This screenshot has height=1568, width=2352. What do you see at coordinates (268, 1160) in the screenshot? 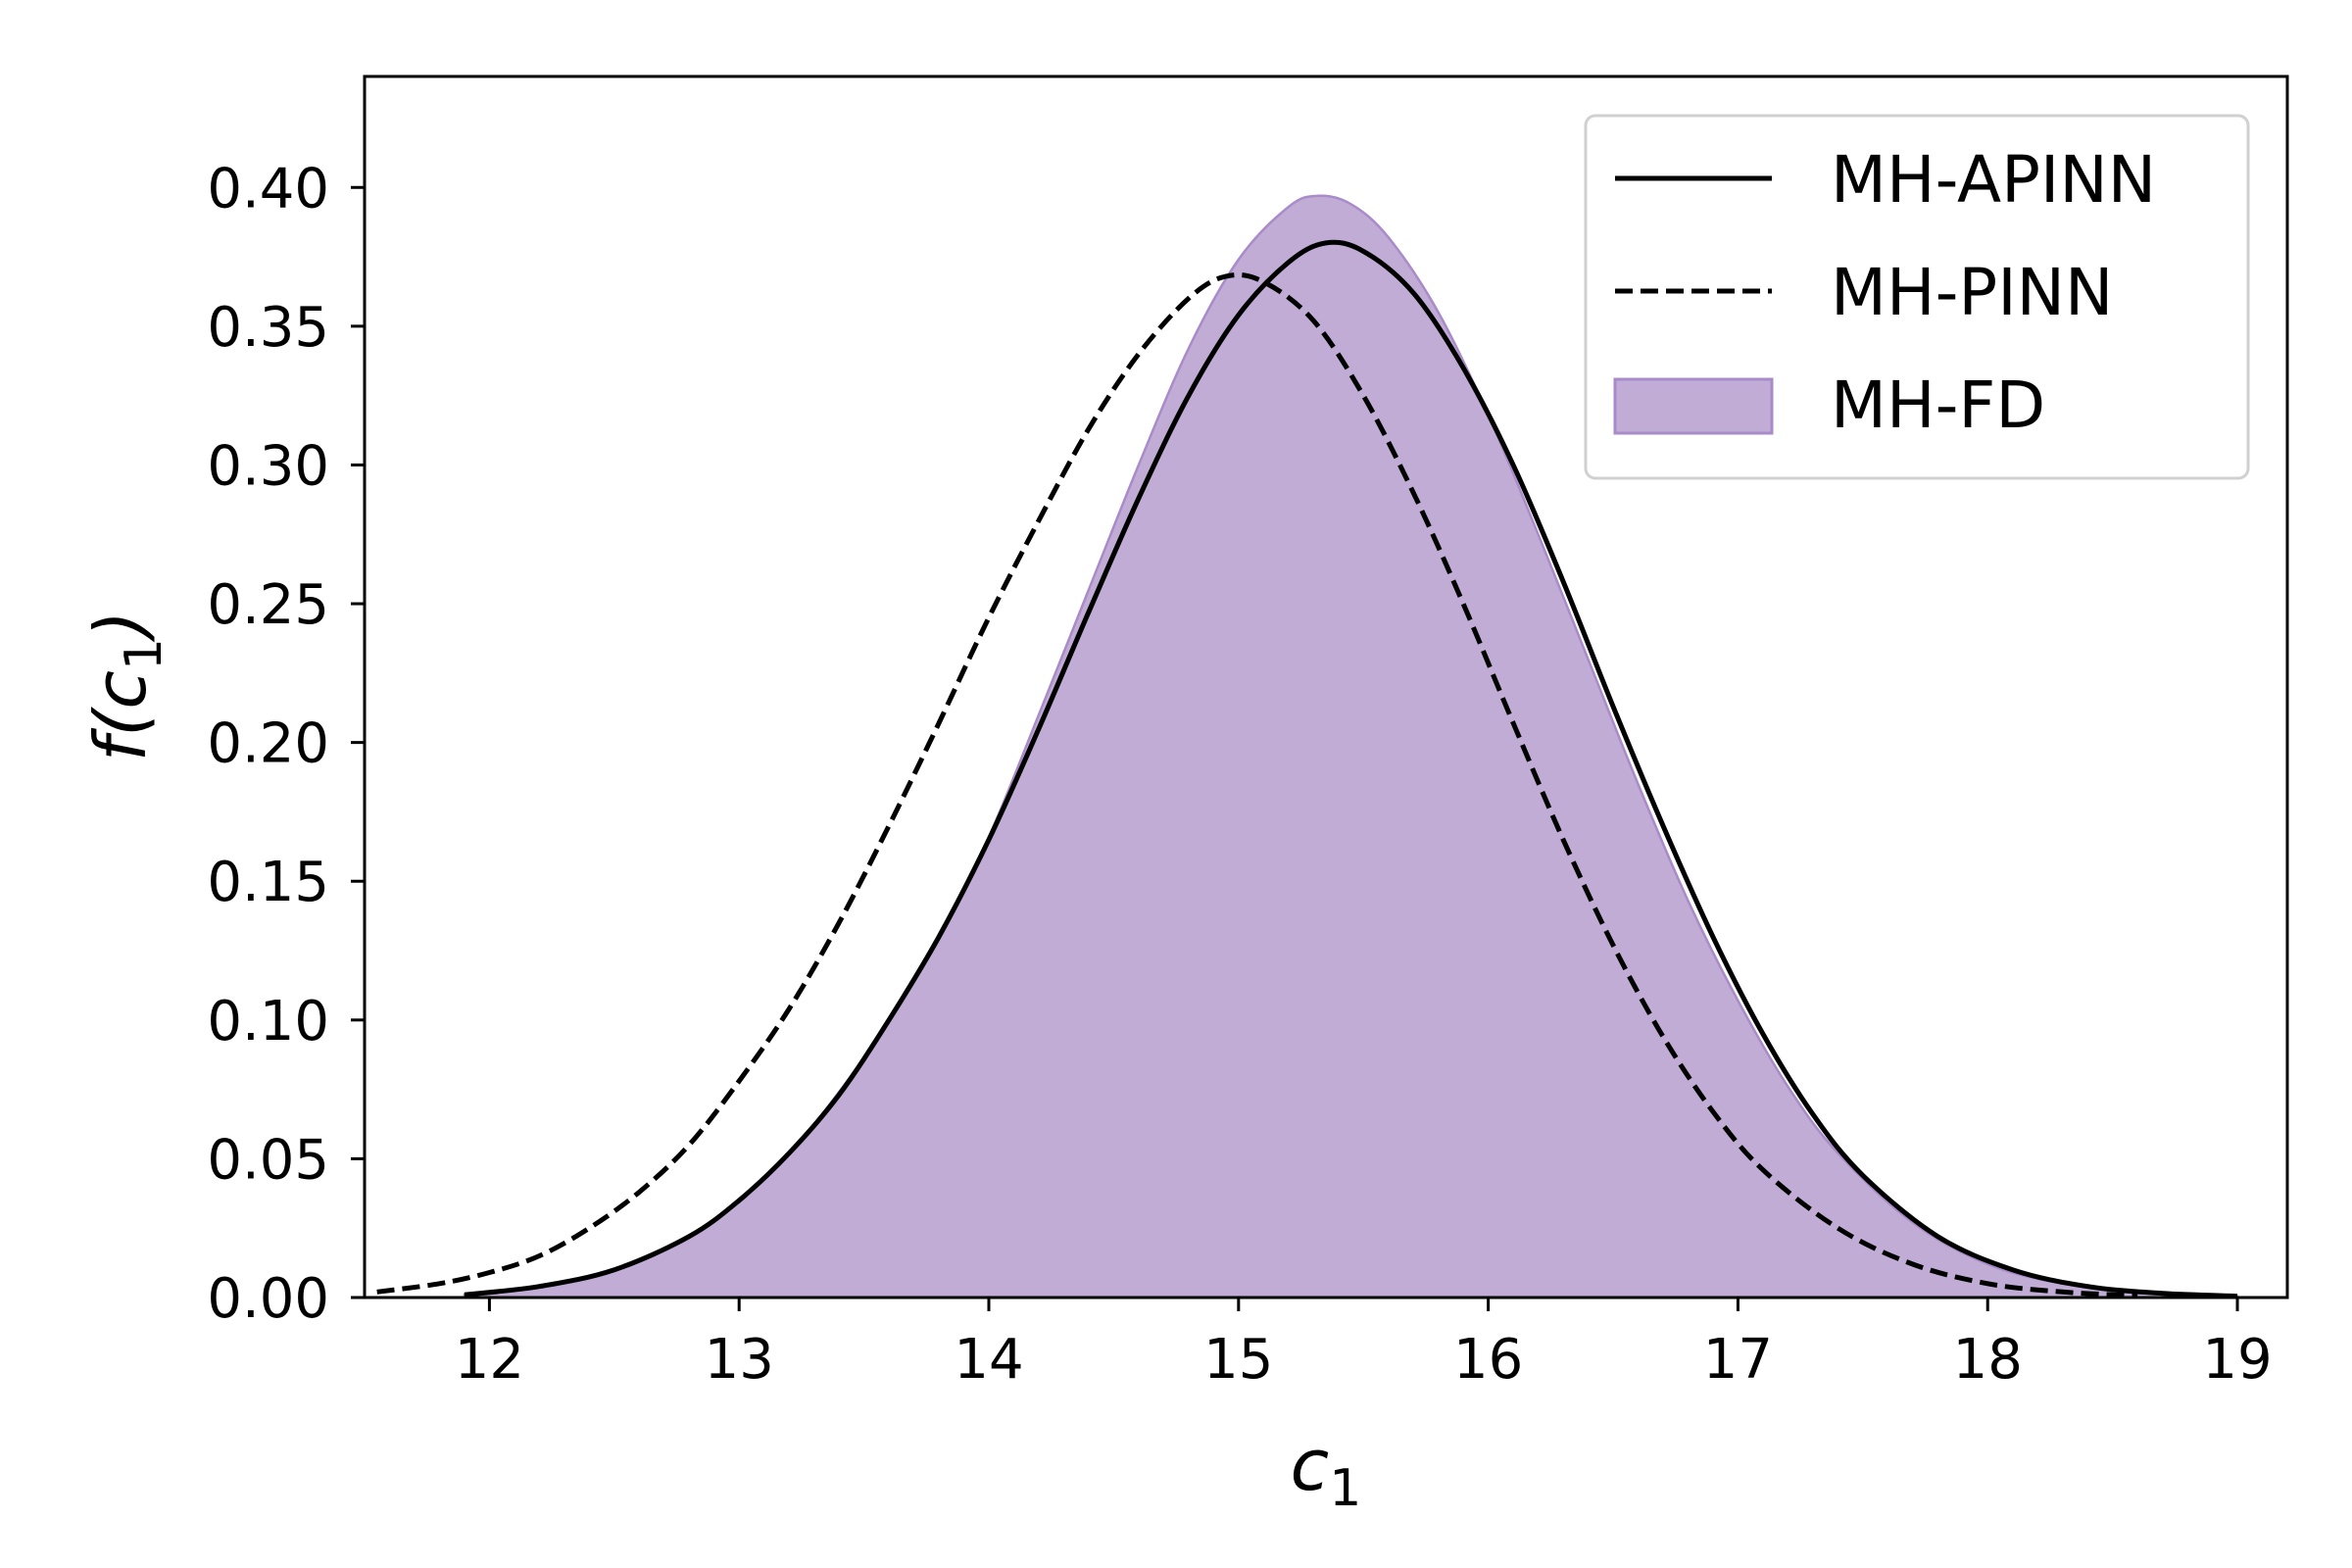
I see `y-tick-label: 0.05` at bounding box center [268, 1160].